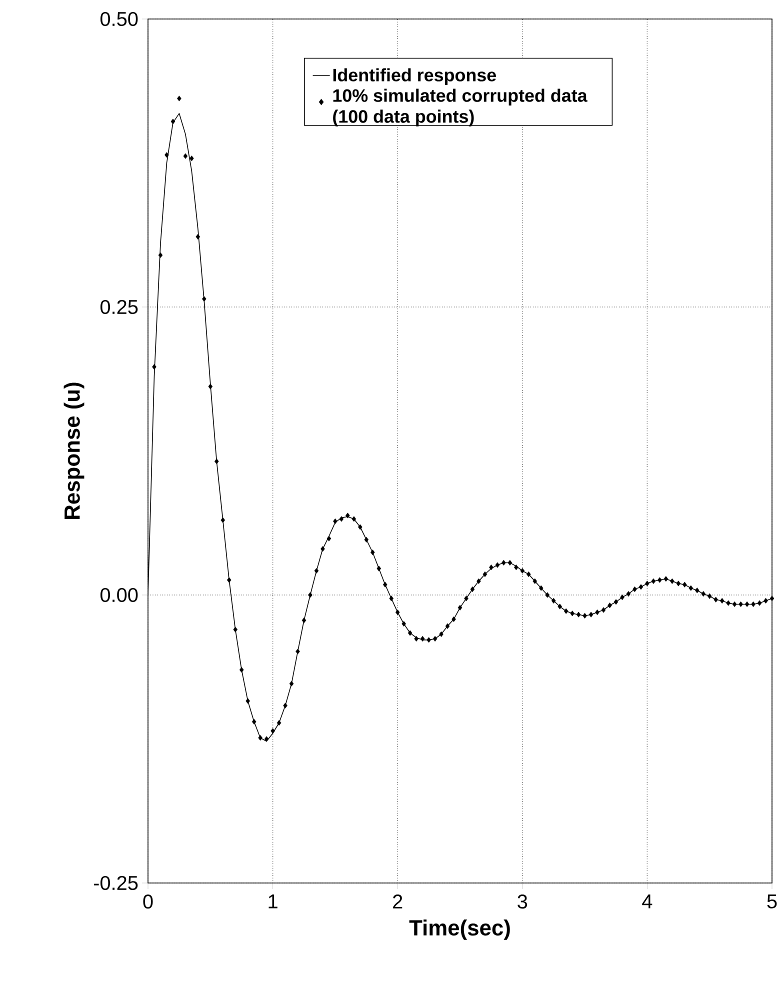 The image size is (783, 995). I want to click on x-tick-label: 3, so click(523, 901).